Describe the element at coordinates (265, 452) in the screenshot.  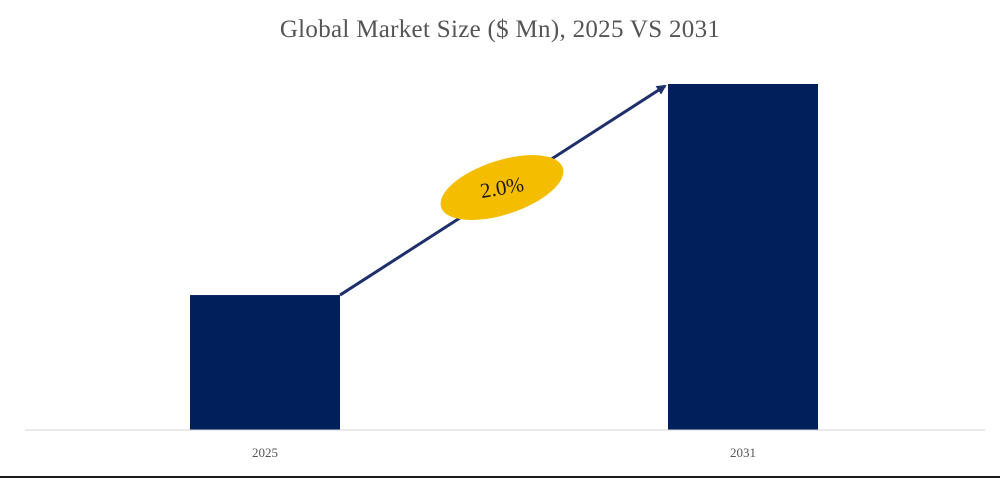
I see `x-tick-label-2025: 2025` at that location.